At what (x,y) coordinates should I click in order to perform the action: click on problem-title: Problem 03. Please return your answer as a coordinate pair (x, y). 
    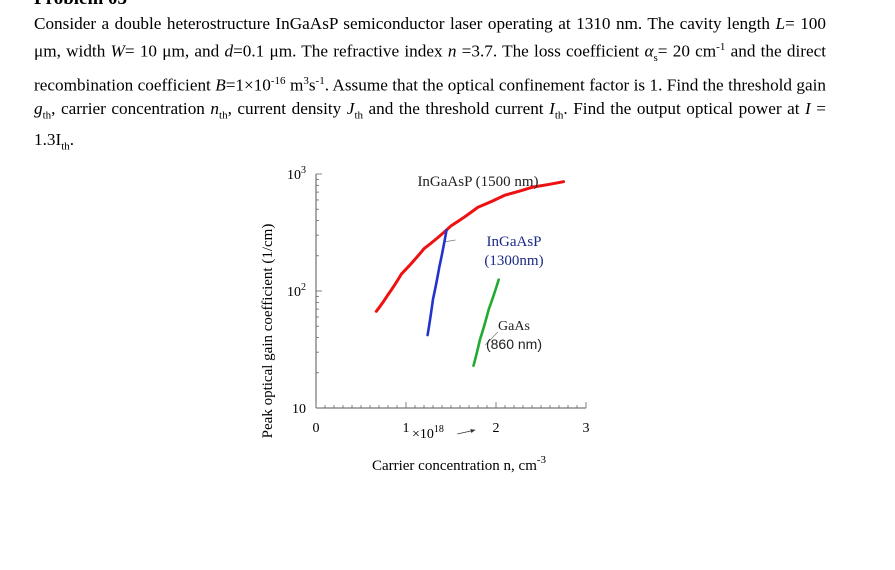
    Looking at the image, I should click on (80, 5).